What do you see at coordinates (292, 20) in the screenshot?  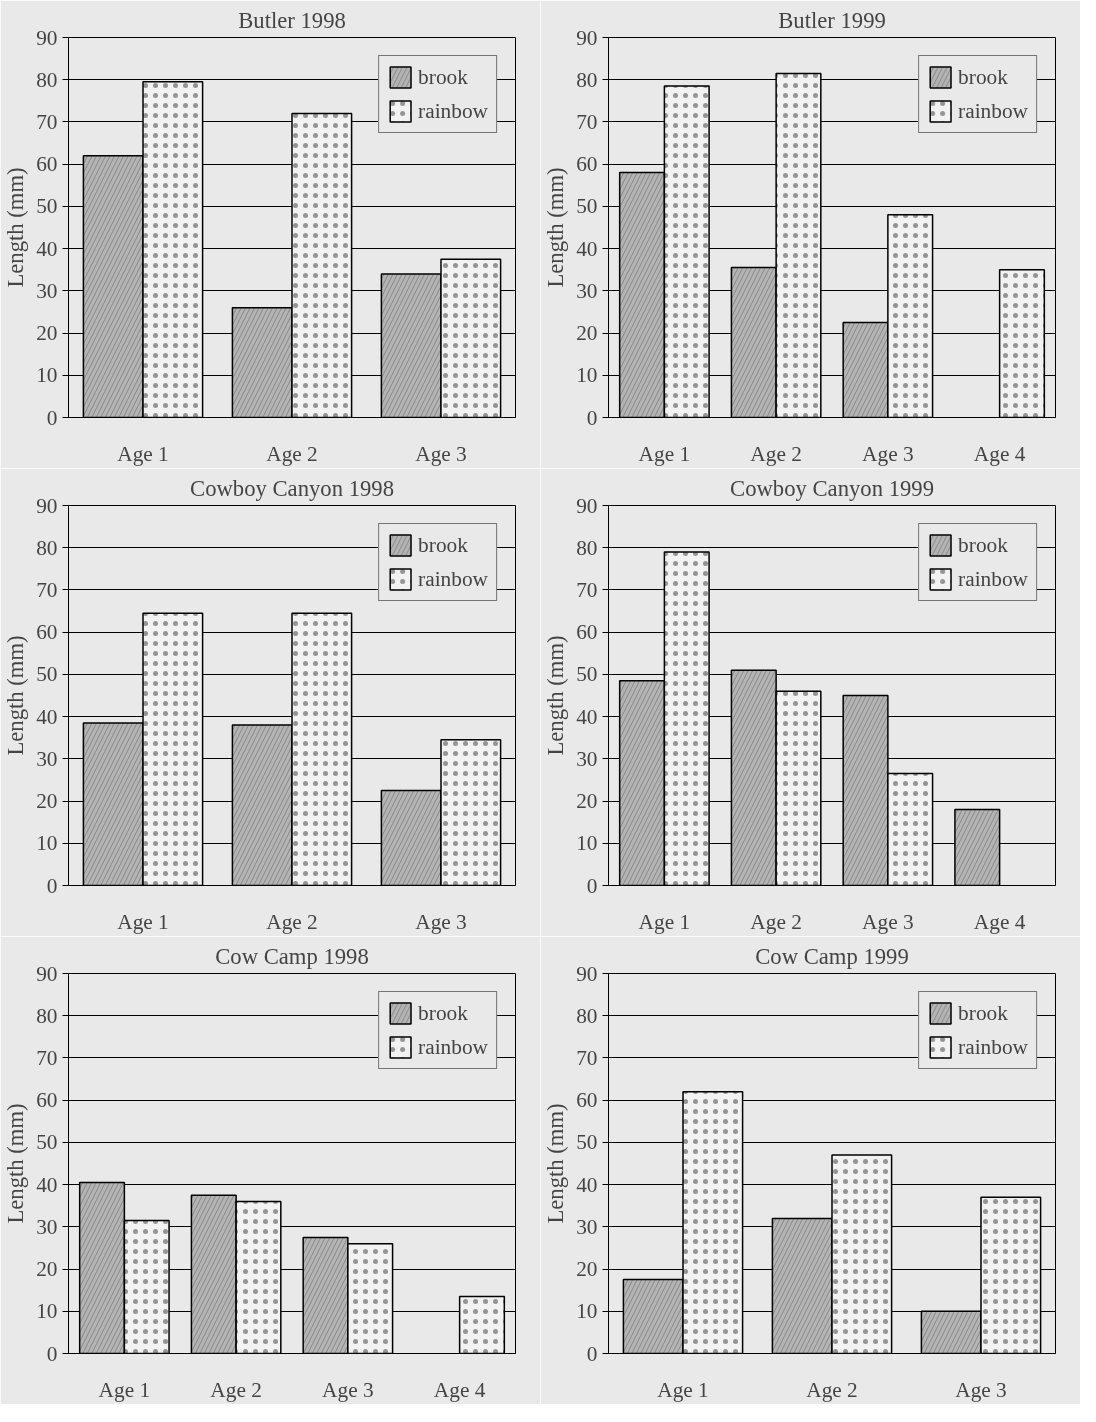 I see `chart-title: Butler 1998` at bounding box center [292, 20].